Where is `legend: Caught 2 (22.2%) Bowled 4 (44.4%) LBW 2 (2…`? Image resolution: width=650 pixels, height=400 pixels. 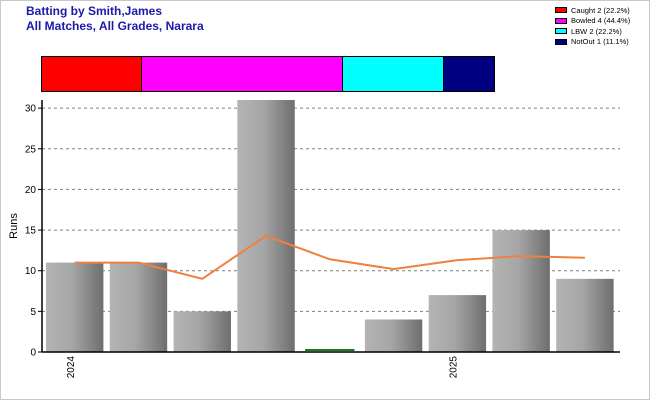
legend: Caught 2 (22.2%) Bowled 4 (44.4%) LBW 2 (2… is located at coordinates (592, 26).